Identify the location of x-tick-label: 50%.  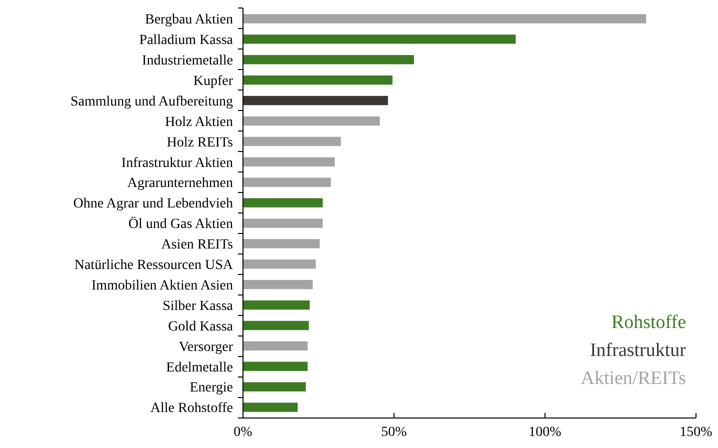
(394, 432).